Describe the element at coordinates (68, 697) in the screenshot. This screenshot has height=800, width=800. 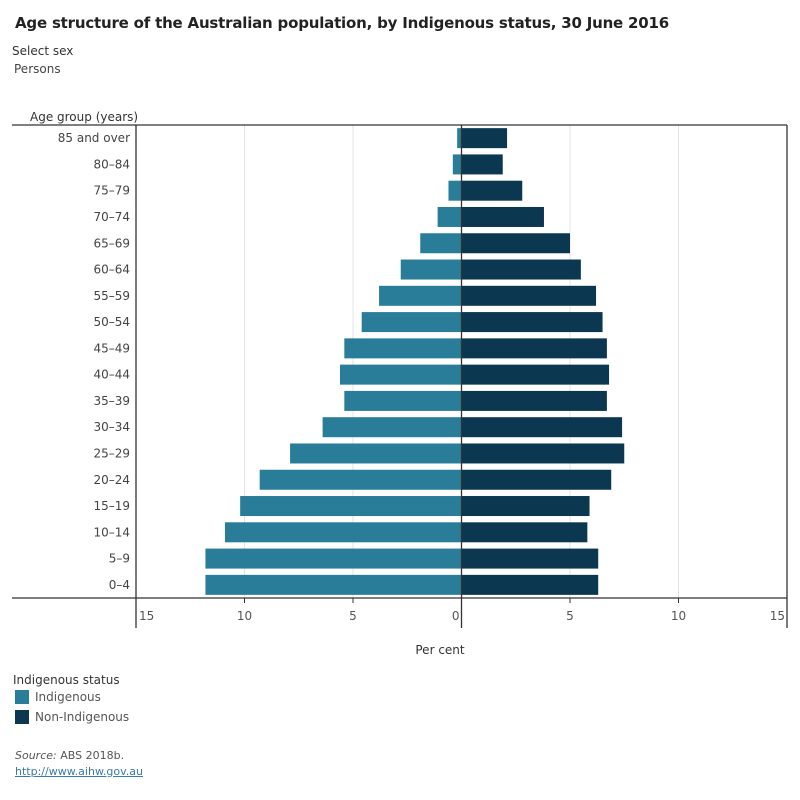
I see `legend-label: Indigenous` at that location.